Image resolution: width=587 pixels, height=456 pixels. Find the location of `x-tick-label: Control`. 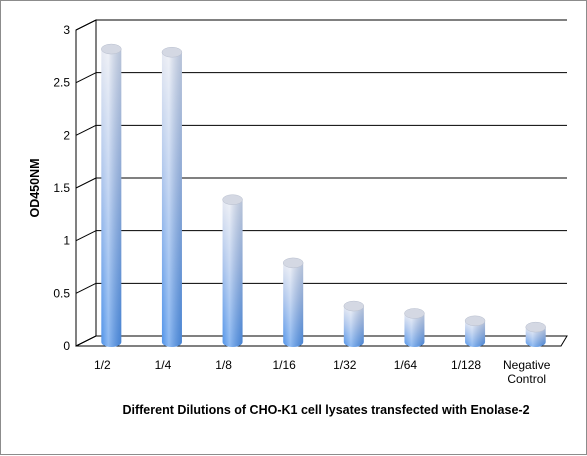

x-tick-label: Control is located at coordinates (526, 379).